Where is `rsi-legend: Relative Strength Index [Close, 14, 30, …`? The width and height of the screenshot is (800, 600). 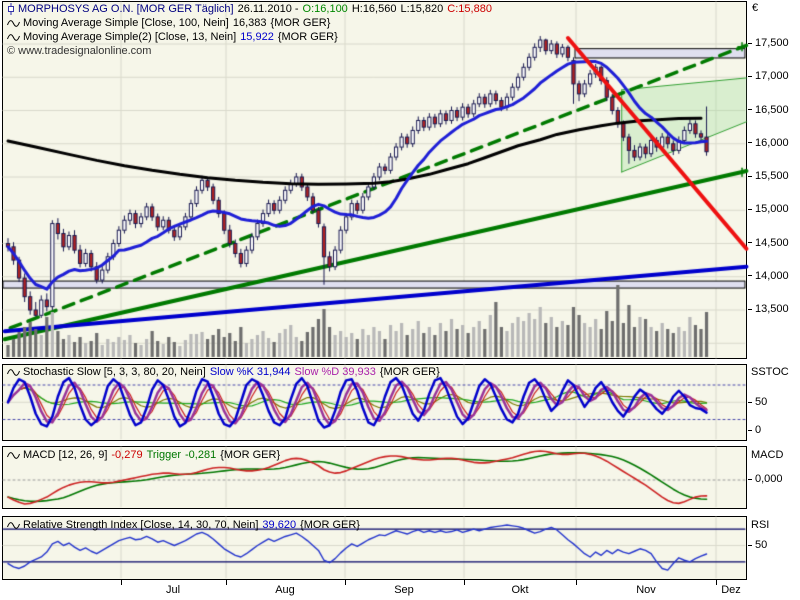 rsi-legend: Relative Strength Index [Close, 14, 30, … is located at coordinates (185, 525).